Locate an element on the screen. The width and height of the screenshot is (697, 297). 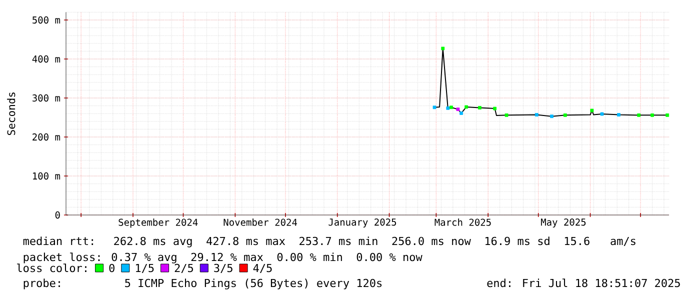
text: end: Fri Jul 18 18:51:07 2025 is located at coordinates (583, 283).